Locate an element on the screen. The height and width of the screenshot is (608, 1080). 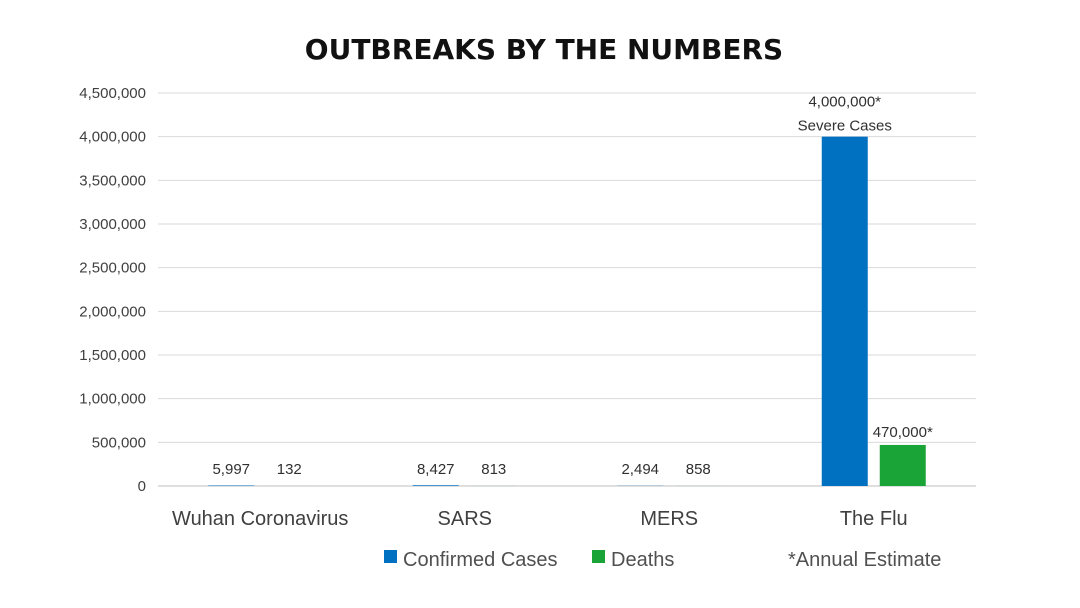
data-label: 5,997 is located at coordinates (231, 469).